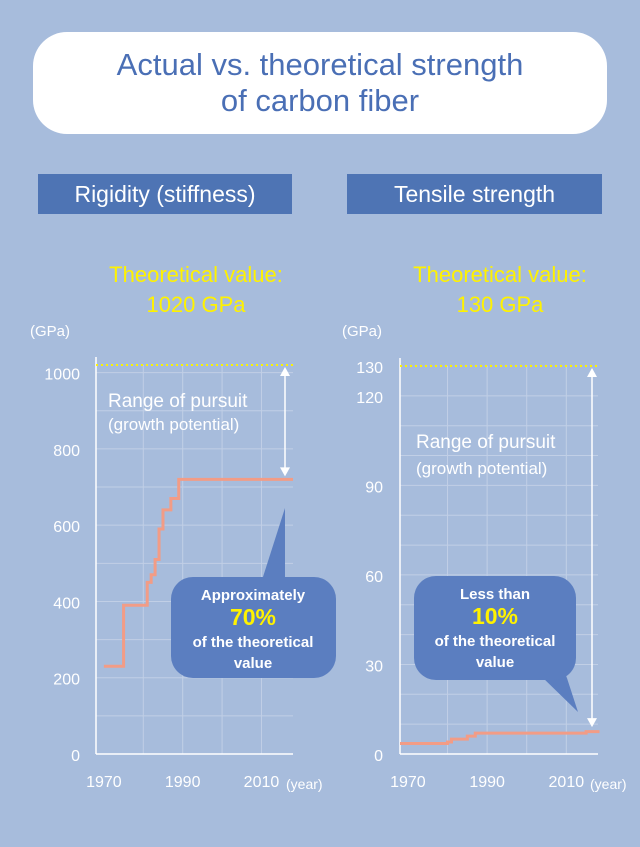  Describe the element at coordinates (66, 451) in the screenshot. I see `rigidity-ytick-label: 800` at that location.